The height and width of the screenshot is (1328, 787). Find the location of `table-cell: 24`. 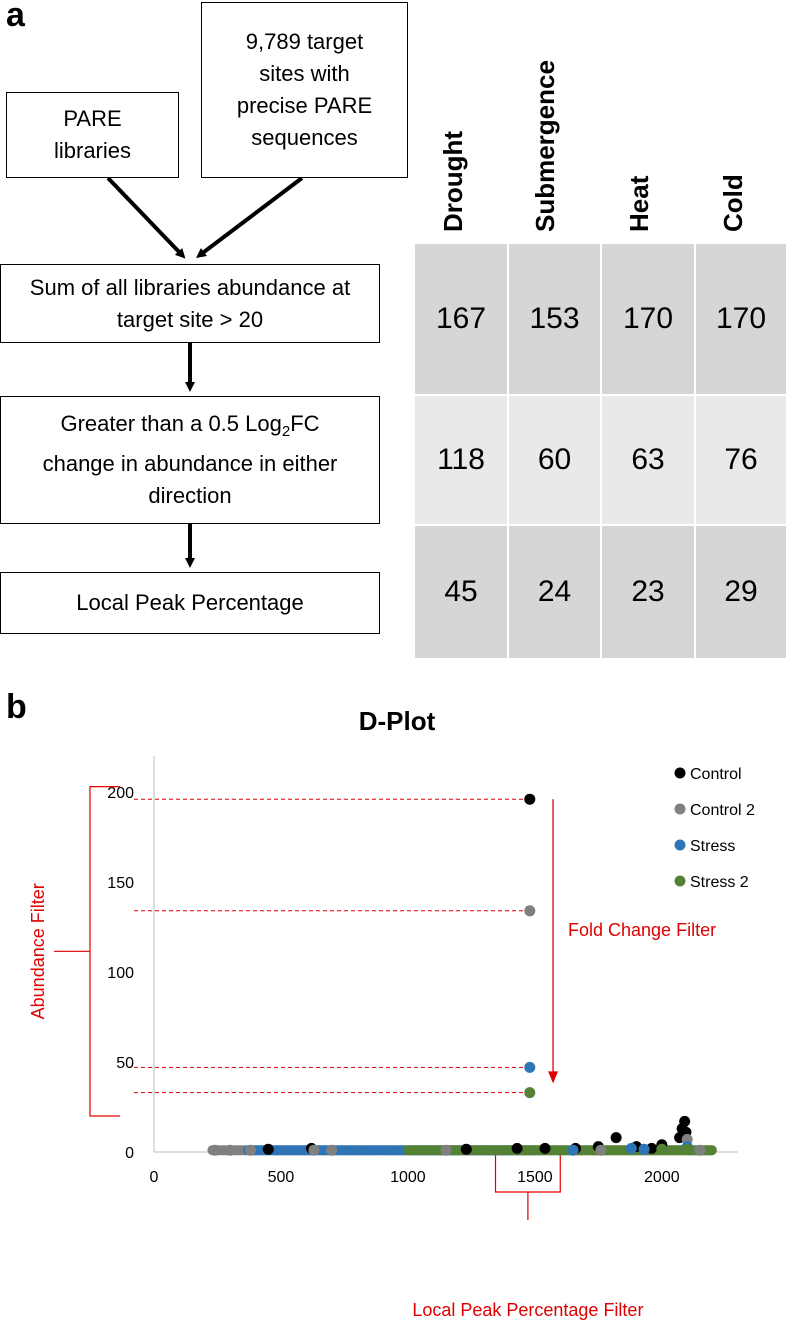

table-cell: 24 is located at coordinates (554, 592).